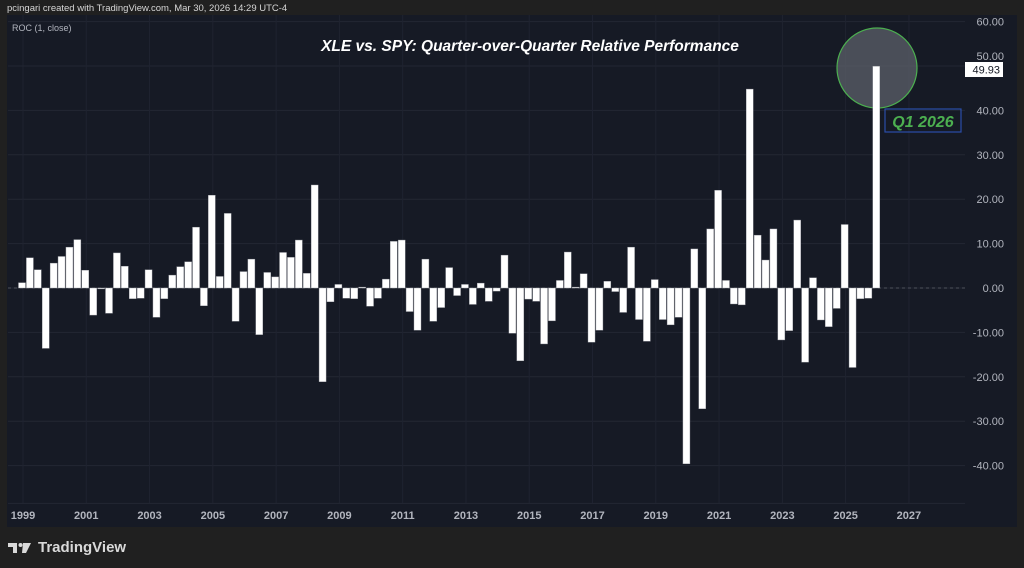 Image resolution: width=1024 pixels, height=568 pixels. What do you see at coordinates (339, 516) in the screenshot?
I see `x-tick-label: 2009` at bounding box center [339, 516].